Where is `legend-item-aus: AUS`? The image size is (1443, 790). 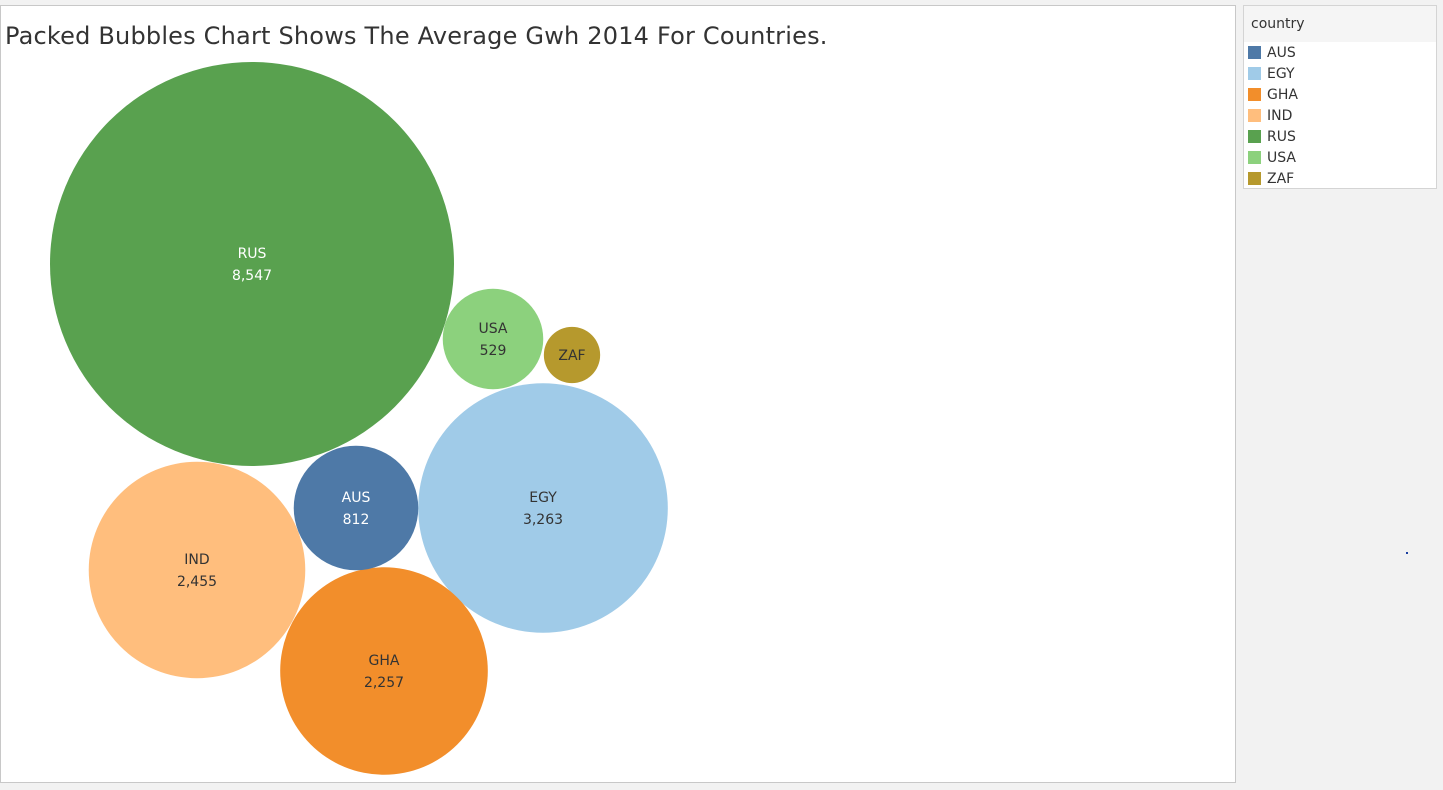
legend-item-aus: AUS is located at coordinates (1342, 52).